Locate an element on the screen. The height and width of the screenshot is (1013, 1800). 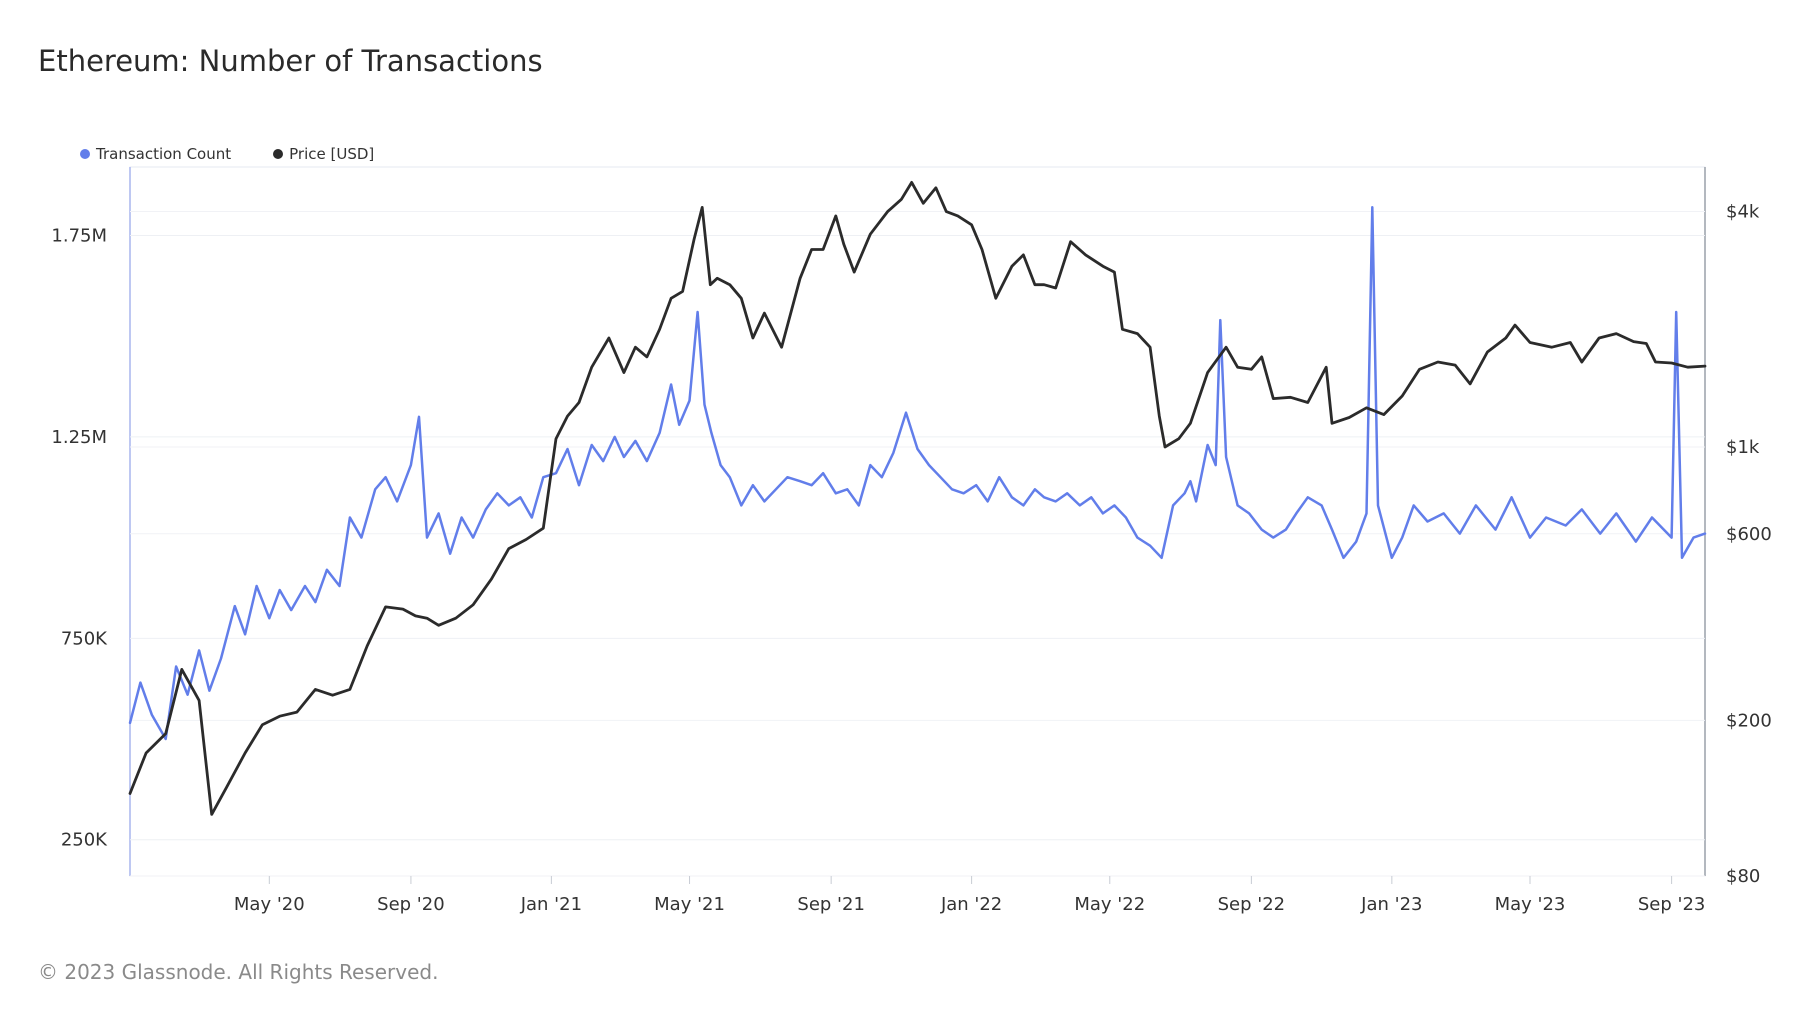
y-right-tick-label: $200 is located at coordinates (1749, 720).